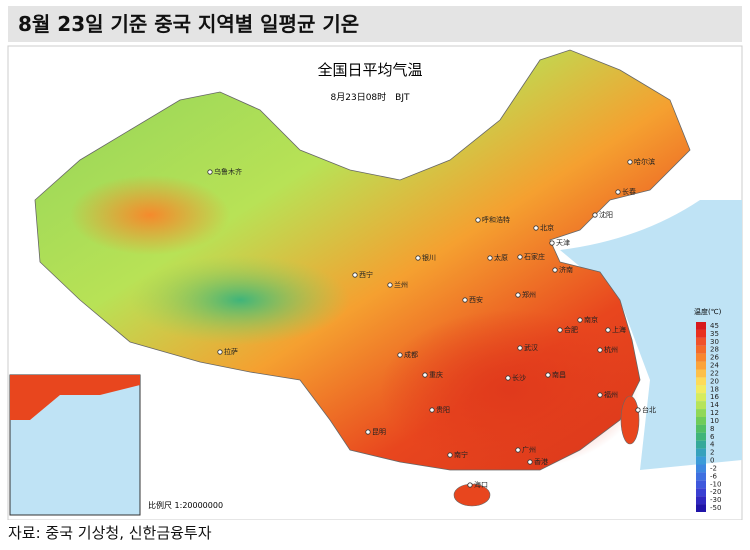  I want to click on city-label: 武汉, so click(531, 347).